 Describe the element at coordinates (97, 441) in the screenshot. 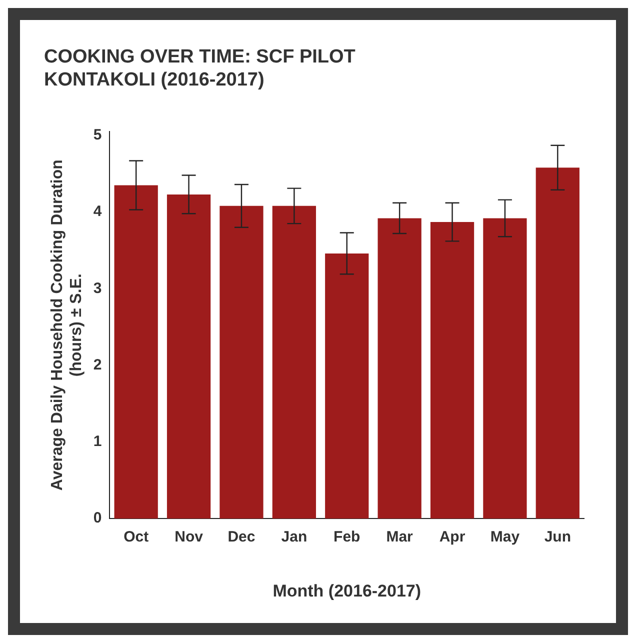

I see `y-tick-label: 1` at that location.